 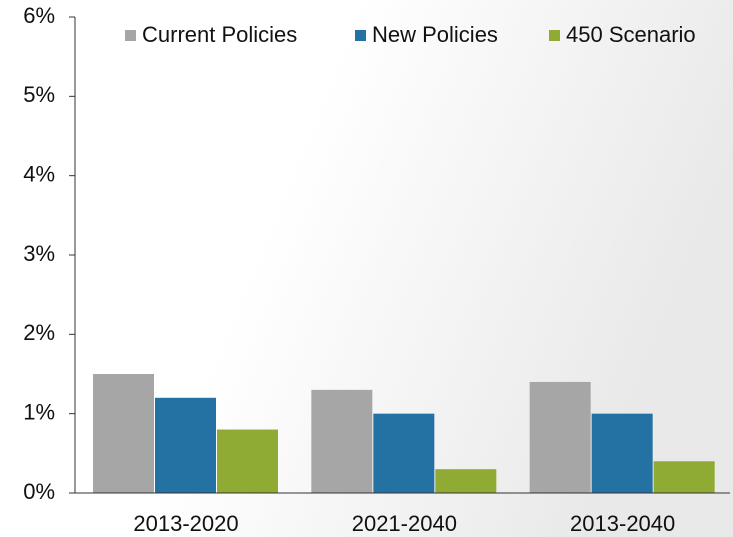 What do you see at coordinates (39, 332) in the screenshot?
I see `y-tick-label: 2%` at bounding box center [39, 332].